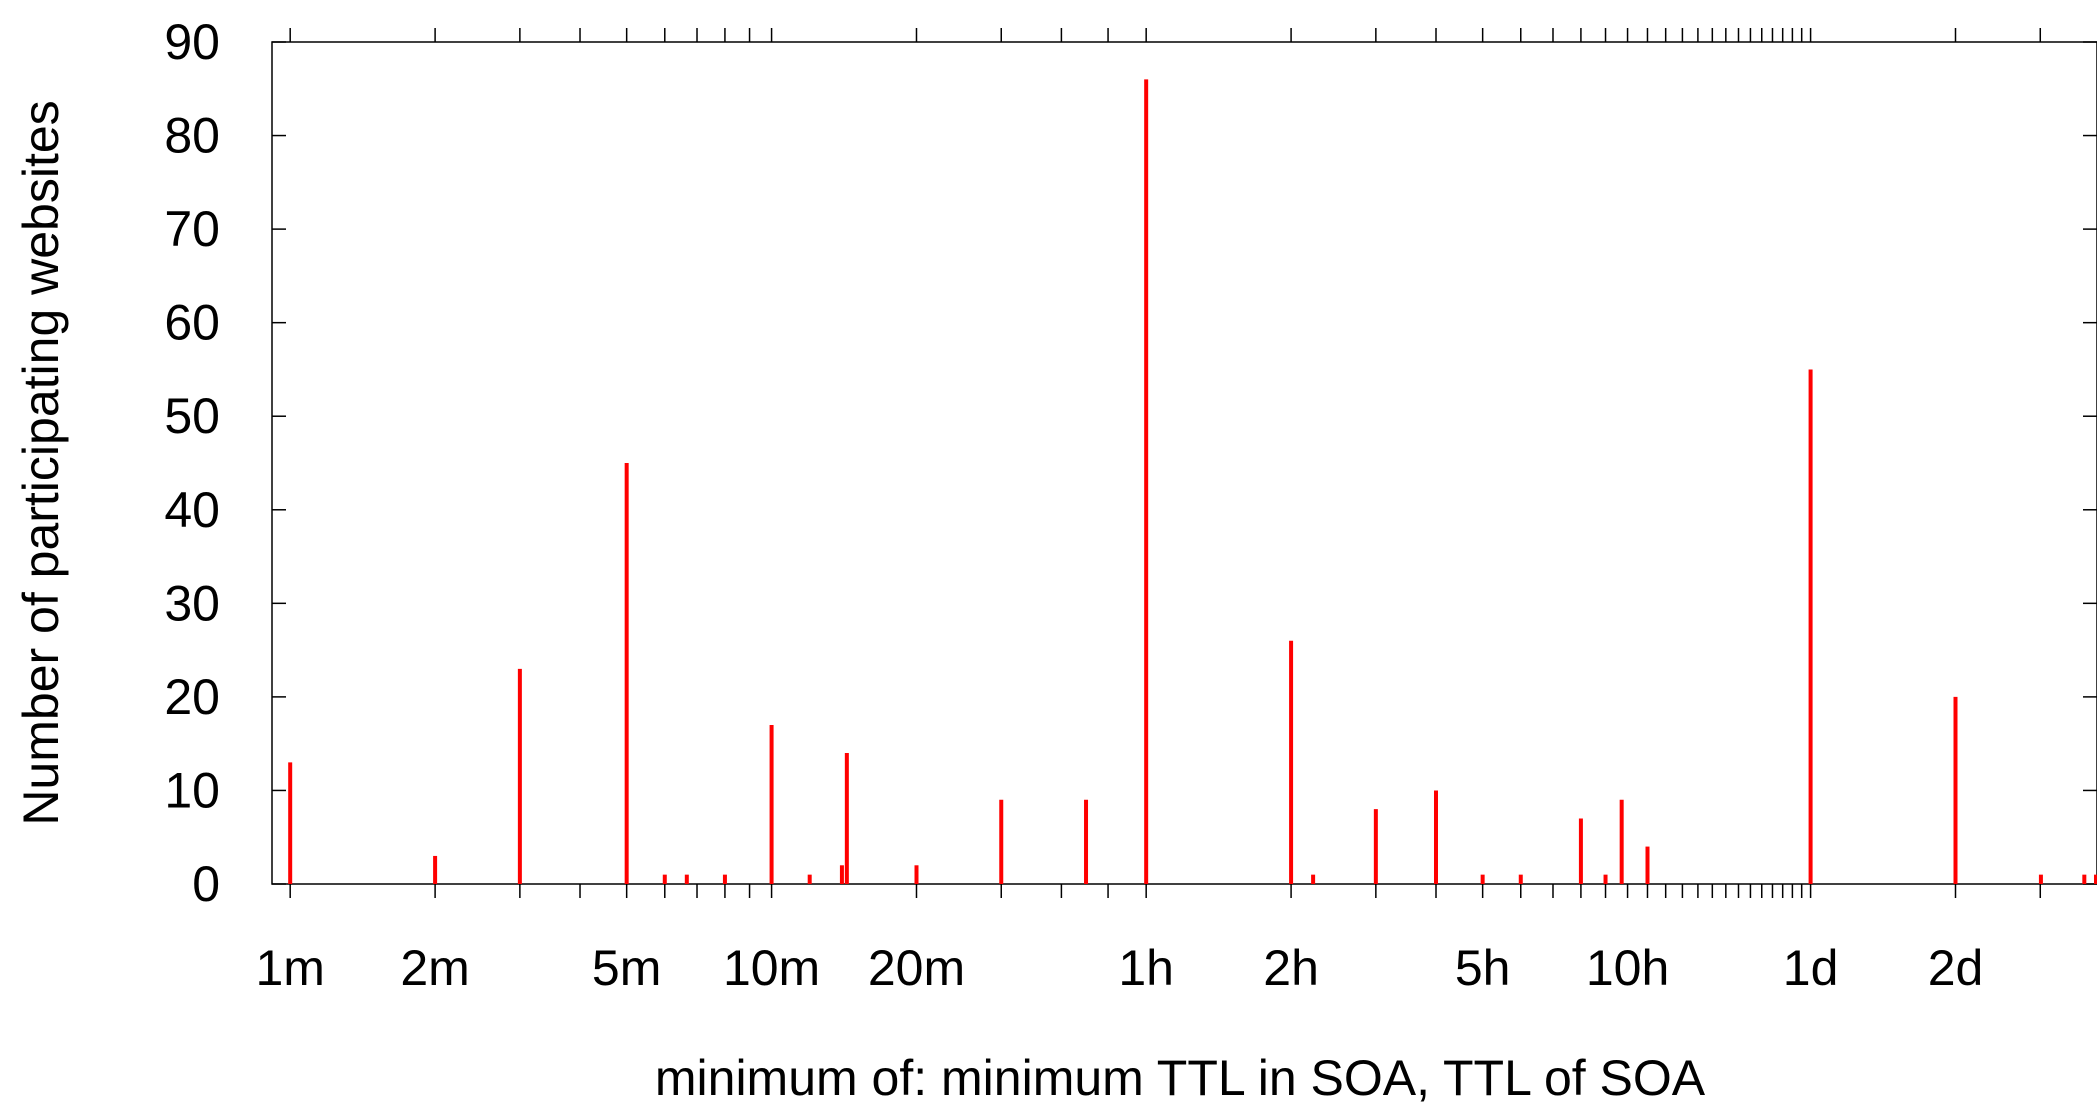 This screenshot has height=1107, width=2097. I want to click on y-axis-title: Number of participating websites, so click(41, 462).